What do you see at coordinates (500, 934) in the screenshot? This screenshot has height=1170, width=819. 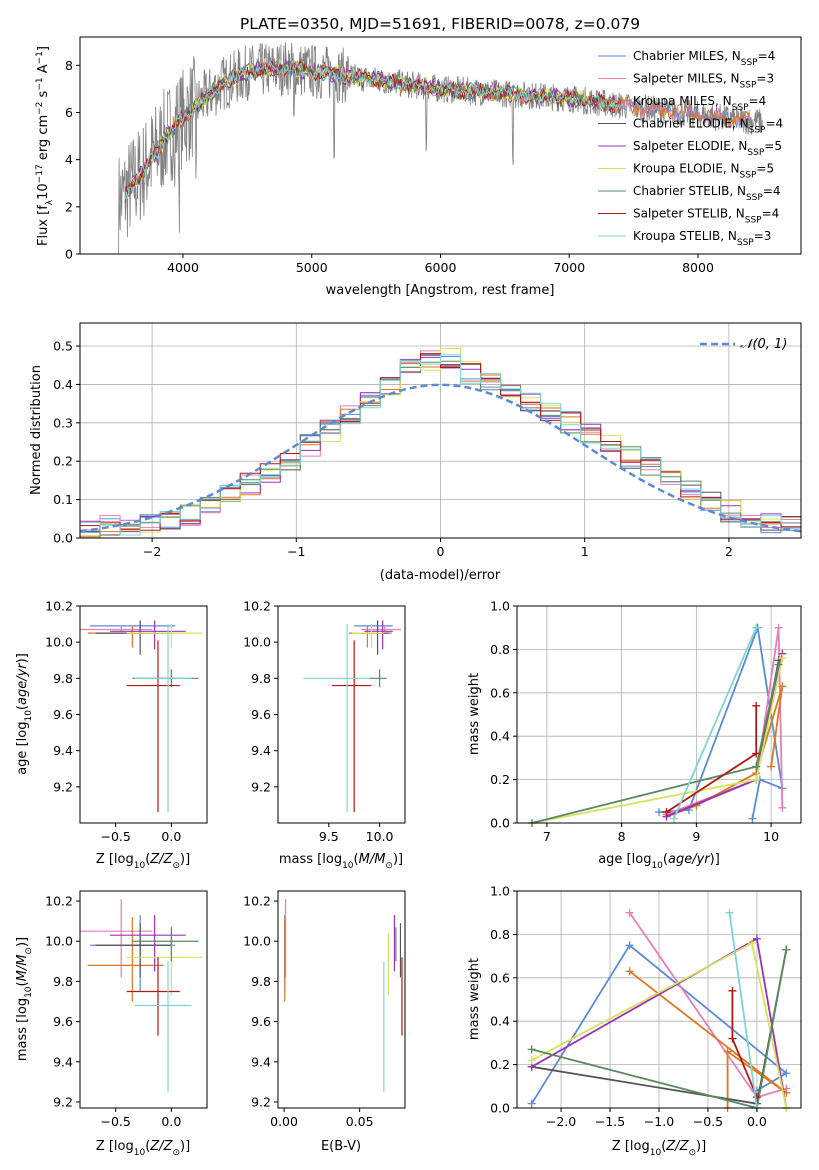 I see `y-tick-label: 0.8` at bounding box center [500, 934].